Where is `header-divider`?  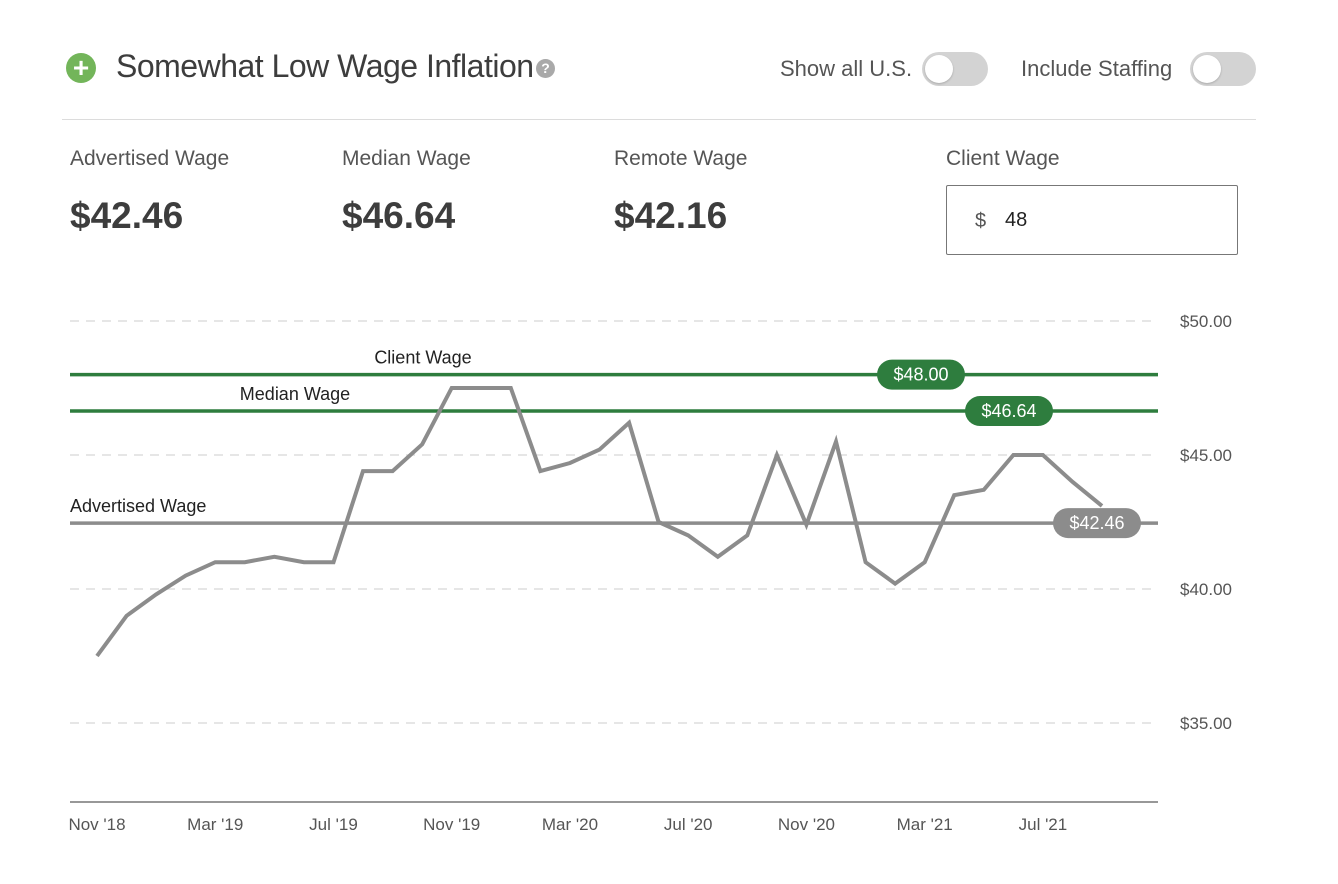
header-divider is located at coordinates (659, 119).